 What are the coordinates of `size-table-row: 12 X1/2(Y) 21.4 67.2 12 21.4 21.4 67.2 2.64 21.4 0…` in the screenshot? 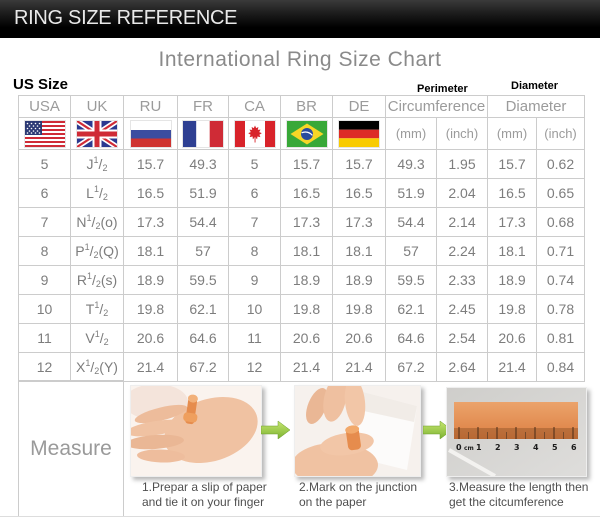 It's located at (302, 367).